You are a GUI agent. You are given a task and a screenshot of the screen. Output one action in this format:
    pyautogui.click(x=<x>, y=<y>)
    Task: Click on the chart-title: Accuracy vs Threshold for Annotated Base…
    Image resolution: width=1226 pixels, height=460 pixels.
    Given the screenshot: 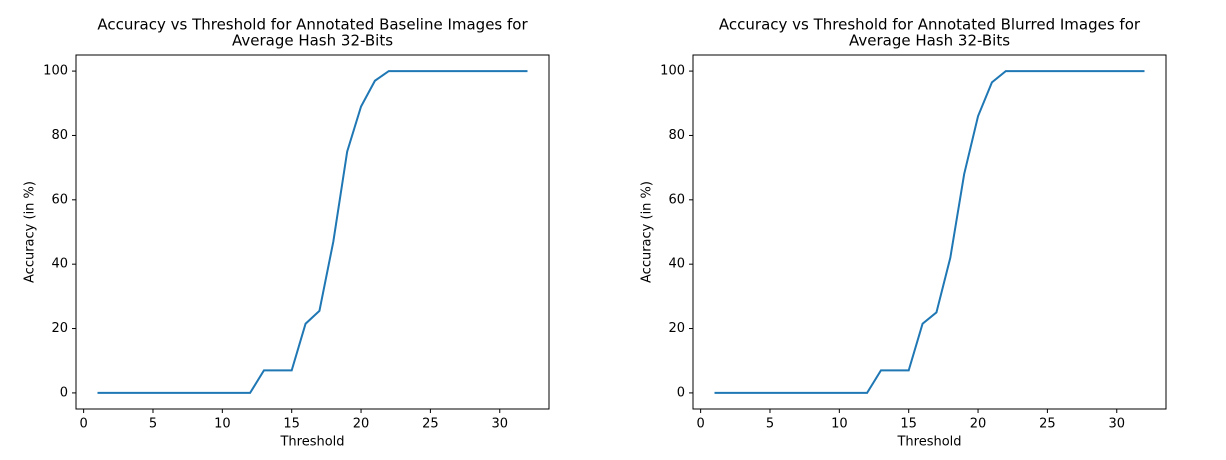 What is the action you would take?
    pyautogui.click(x=312, y=25)
    